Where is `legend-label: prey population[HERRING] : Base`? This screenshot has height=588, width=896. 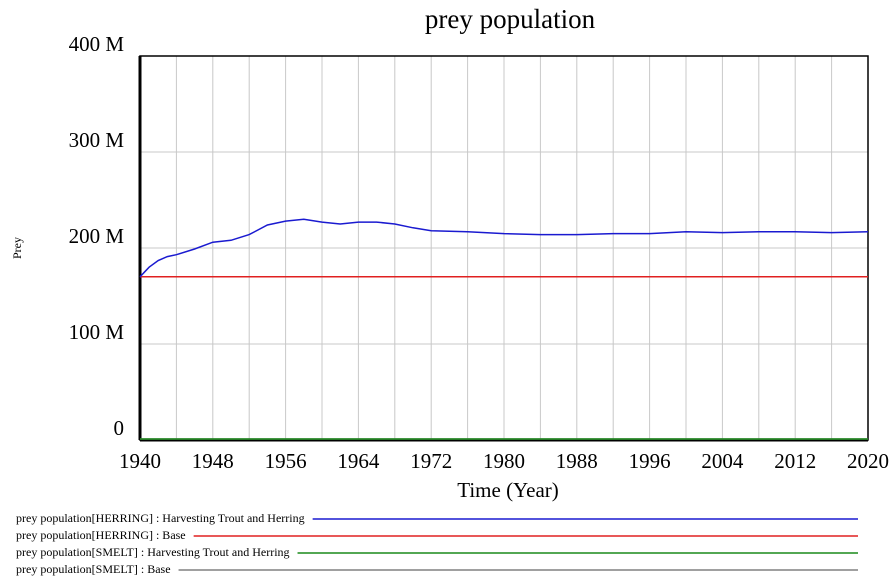 legend-label: prey population[HERRING] : Base is located at coordinates (101, 535).